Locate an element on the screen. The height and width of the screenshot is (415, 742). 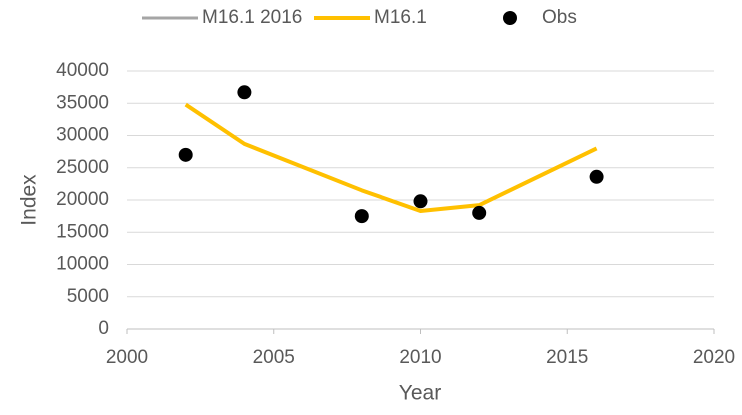
x-tick-label: 2020 is located at coordinates (714, 357).